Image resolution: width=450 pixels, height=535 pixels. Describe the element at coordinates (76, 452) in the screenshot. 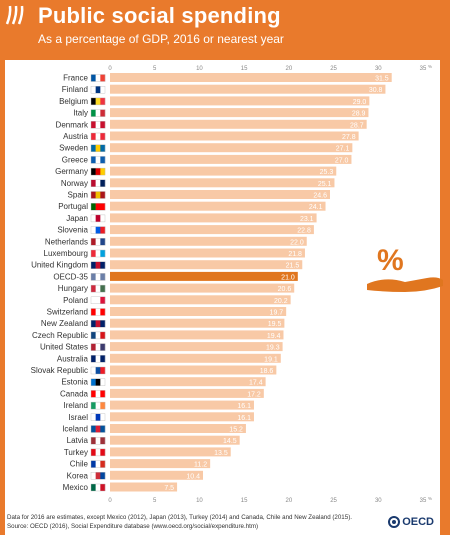

I see `category-label: Turkey` at that location.